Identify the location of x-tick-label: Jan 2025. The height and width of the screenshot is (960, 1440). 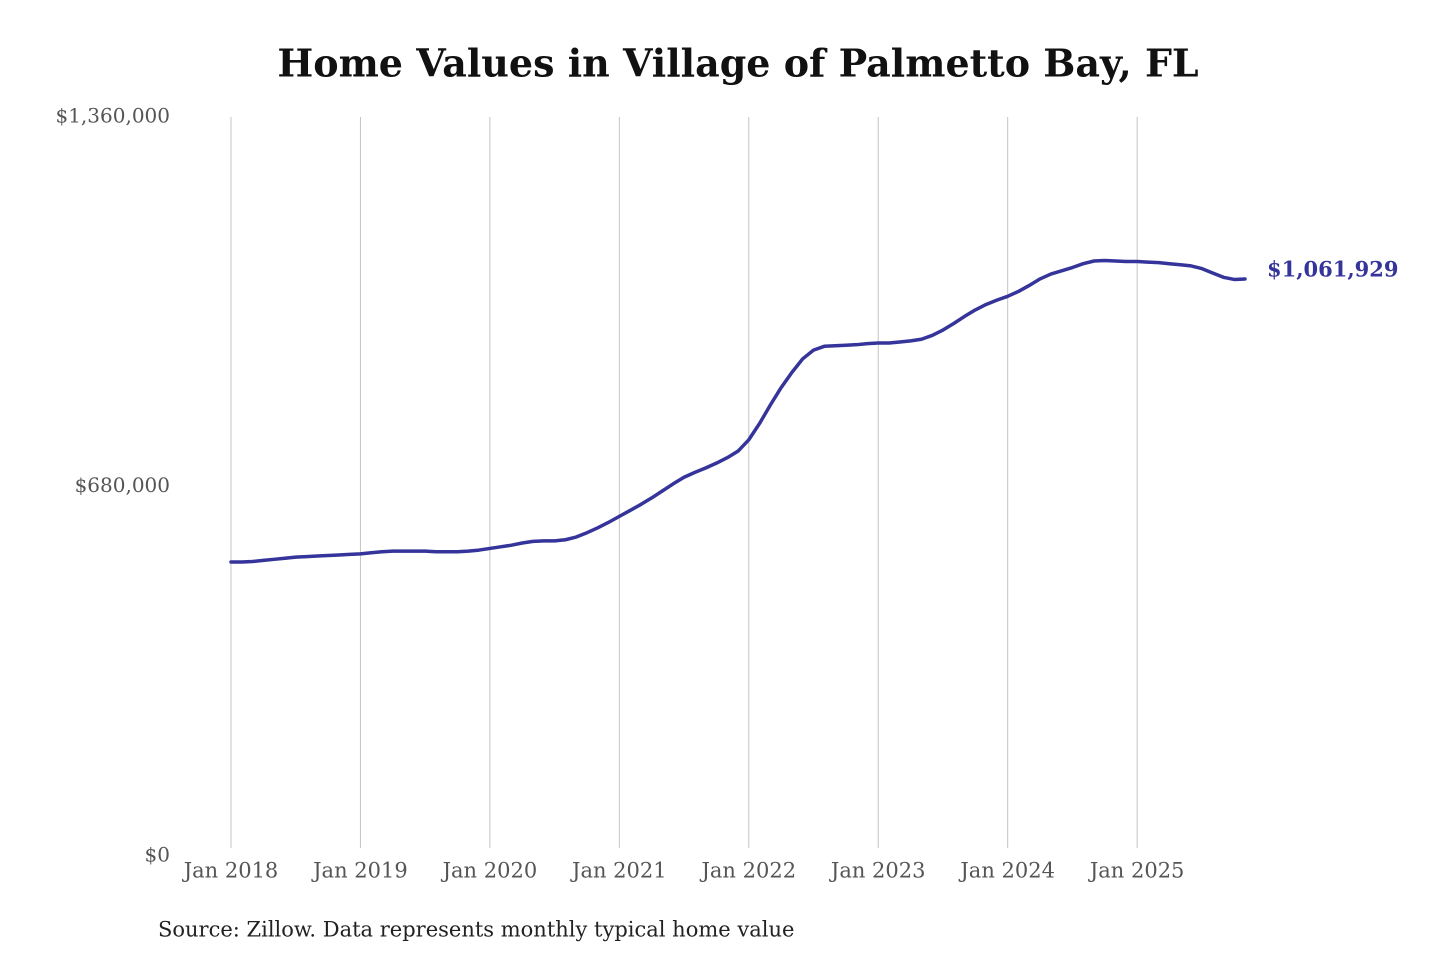
(1136, 871).